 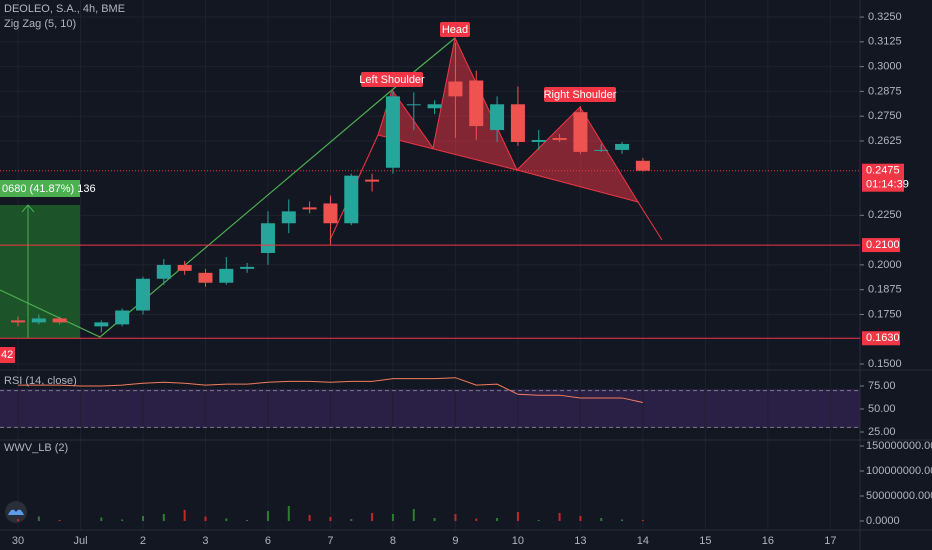 What do you see at coordinates (330, 541) in the screenshot?
I see `x-tick-label: 7` at bounding box center [330, 541].